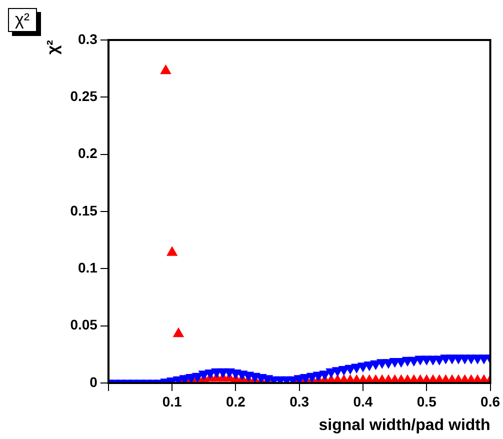 This screenshot has width=503, height=439. What do you see at coordinates (84, 324) in the screenshot?
I see `y-tick-label: 0.05` at bounding box center [84, 324].